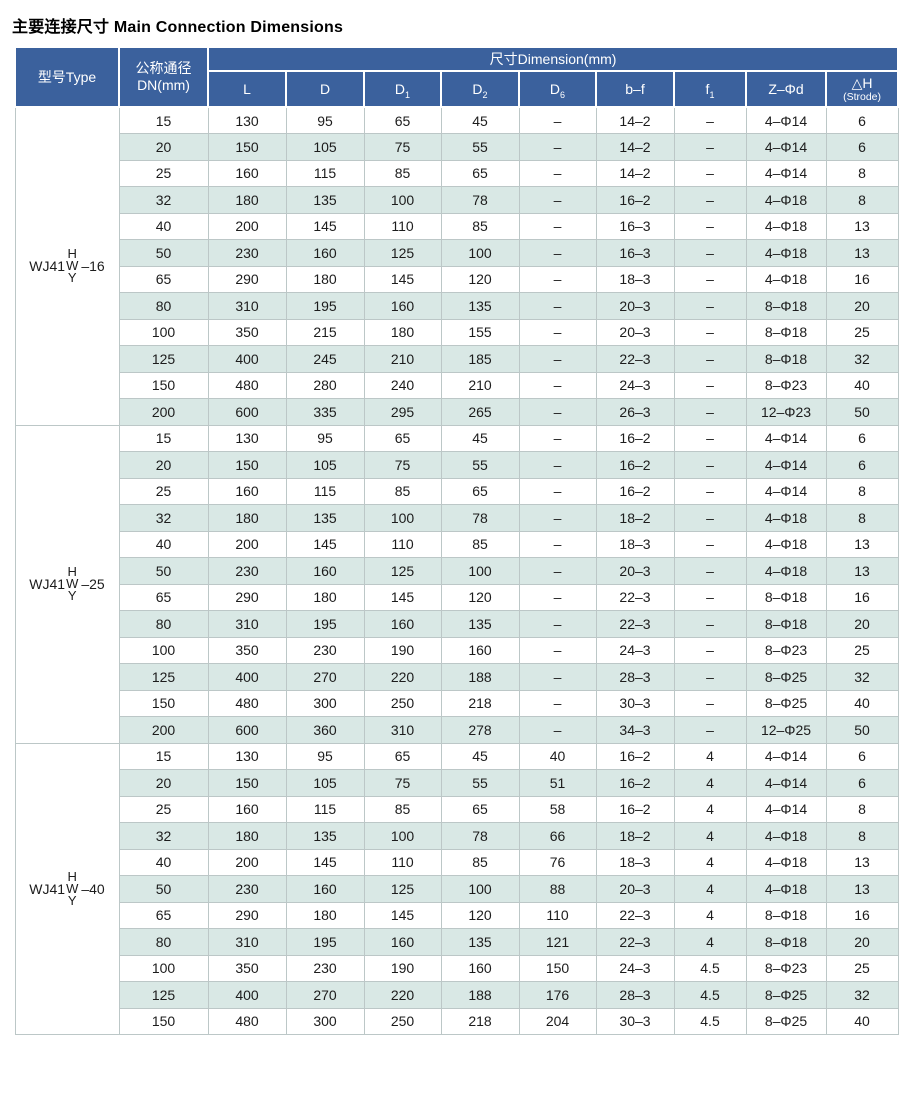  I want to click on dimension-cell: 18–2, so click(635, 518).